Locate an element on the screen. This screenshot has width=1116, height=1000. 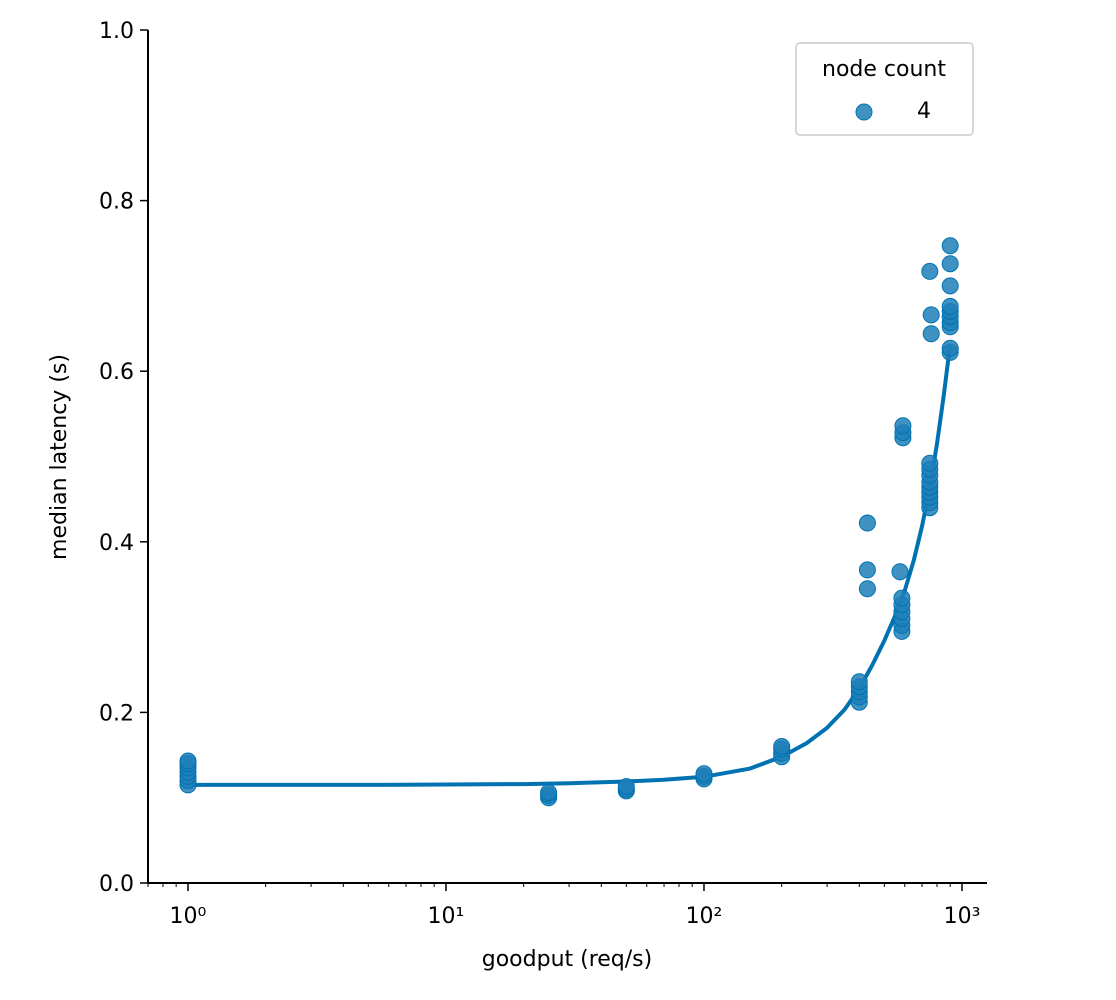
legend-box is located at coordinates (884, 89).